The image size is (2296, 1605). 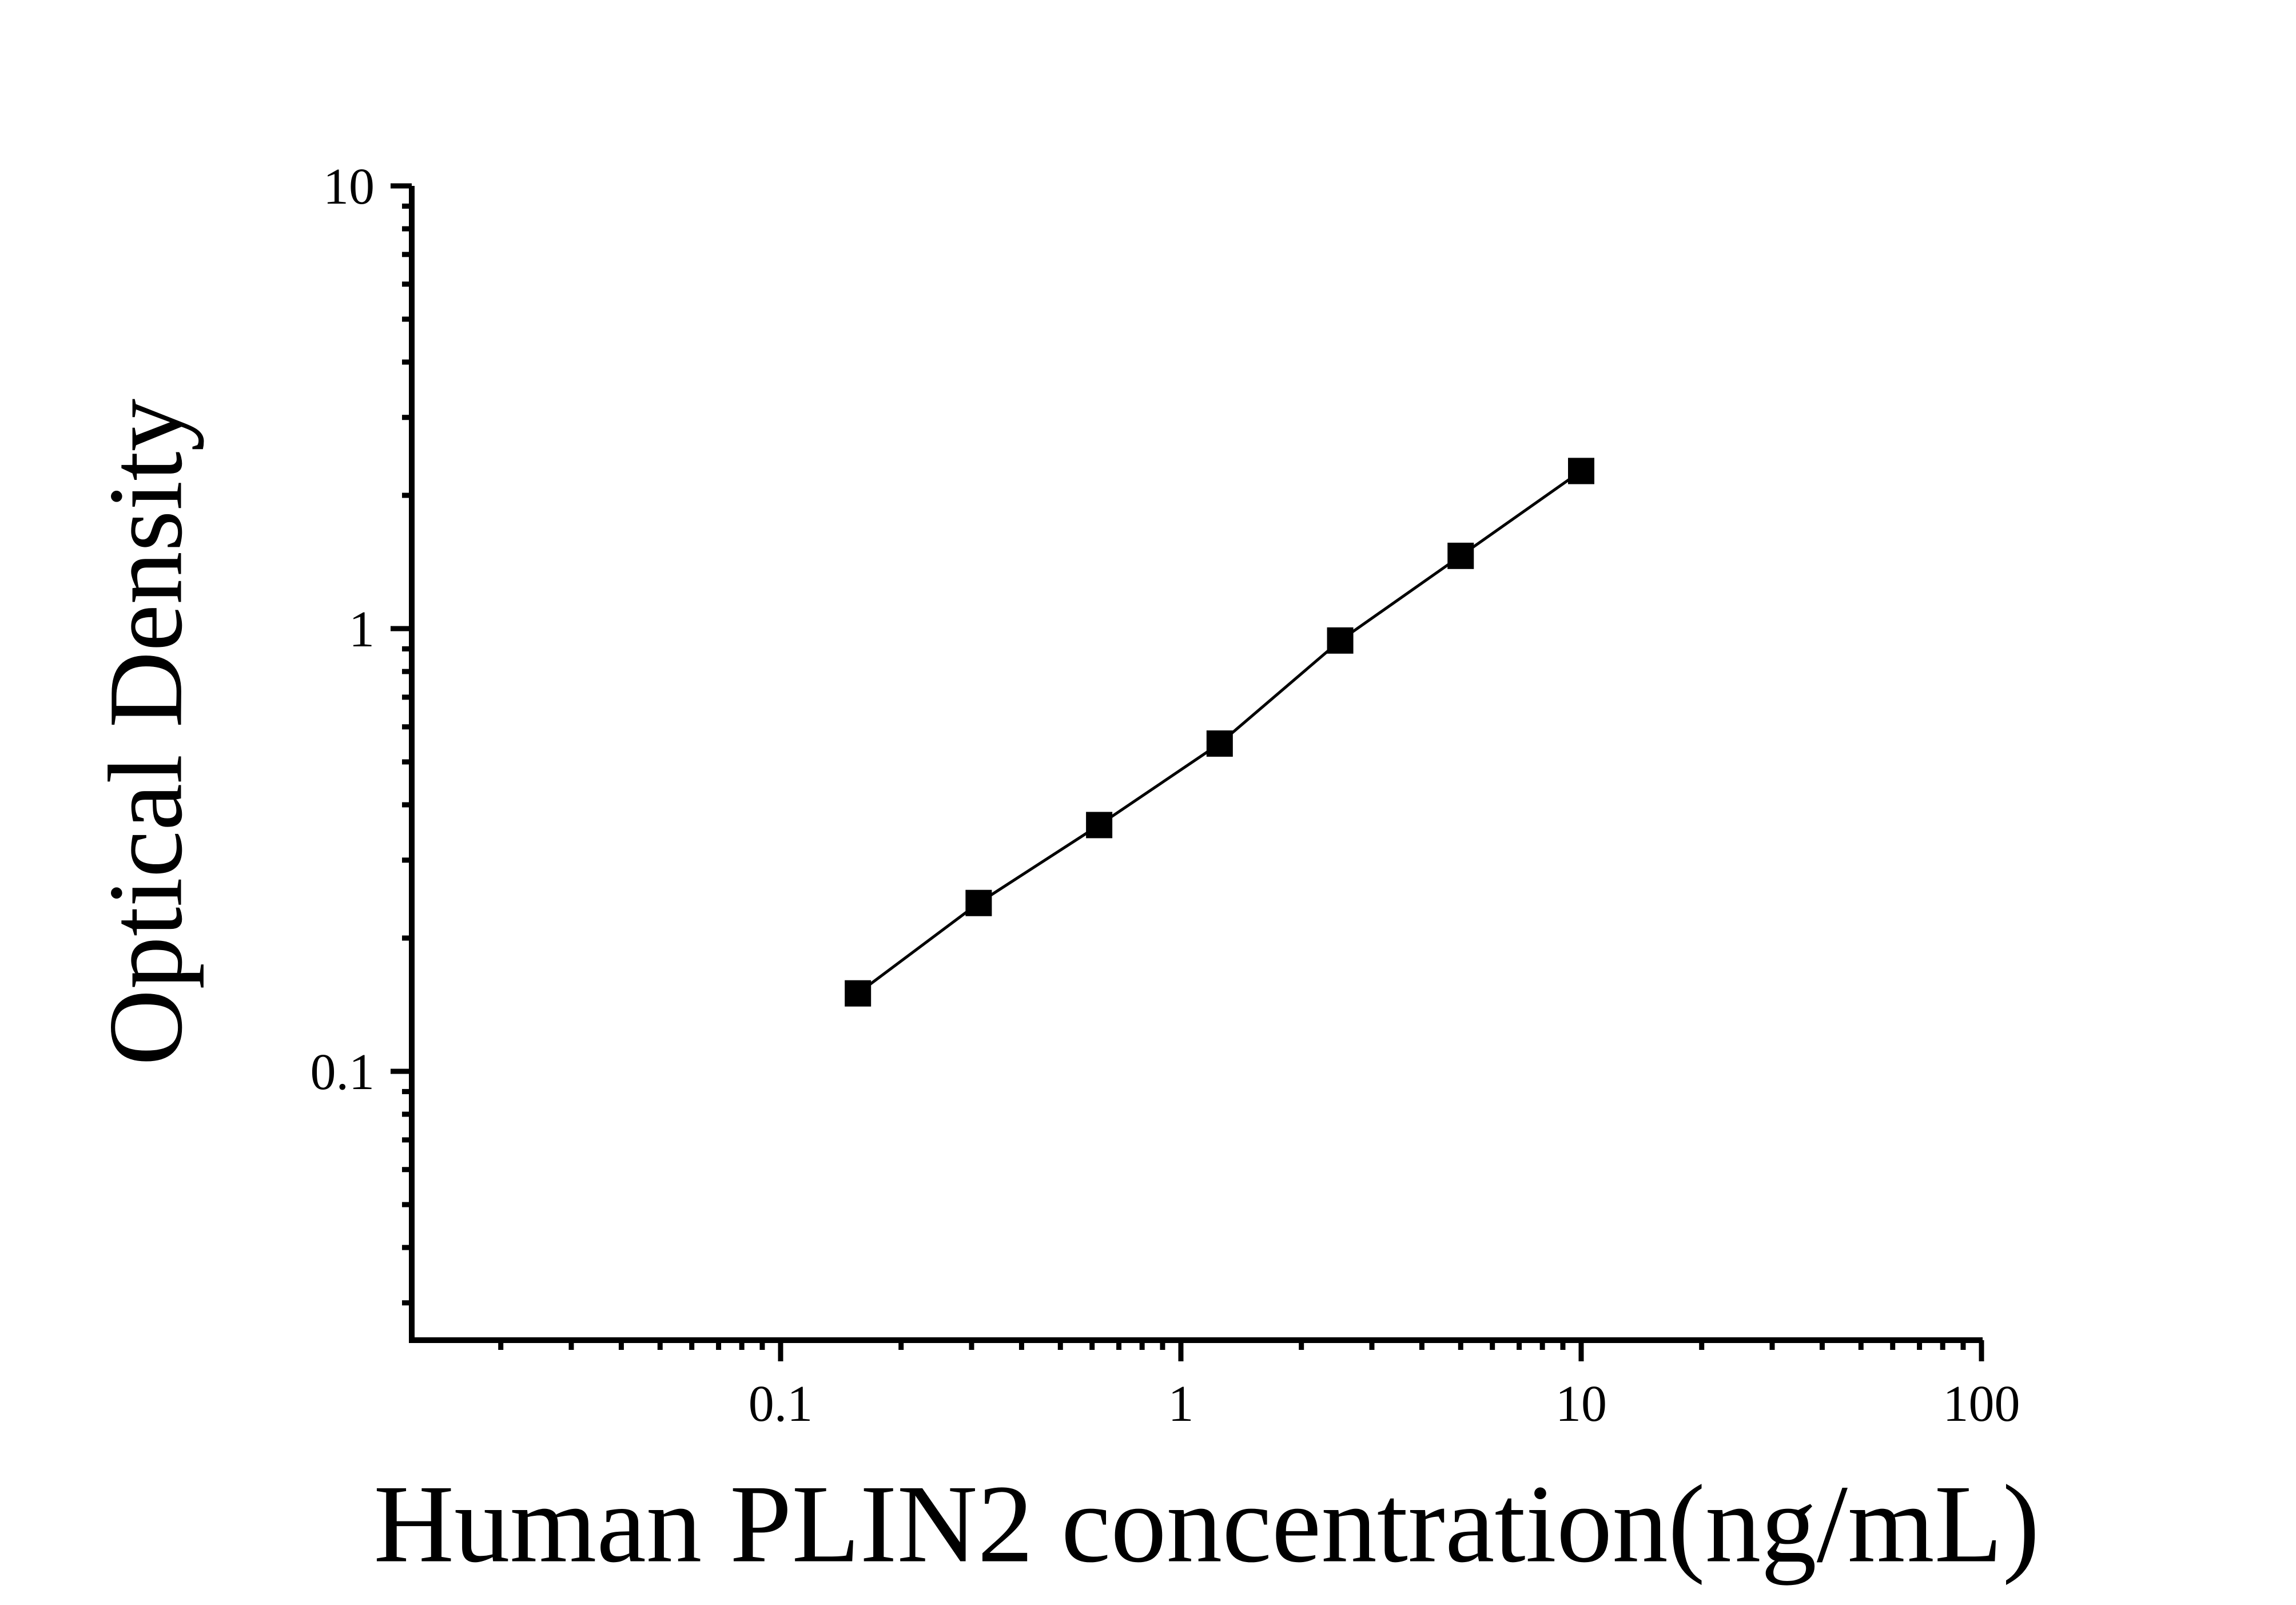 What do you see at coordinates (1181, 1404) in the screenshot?
I see `x-axis-tick-label: 1` at bounding box center [1181, 1404].